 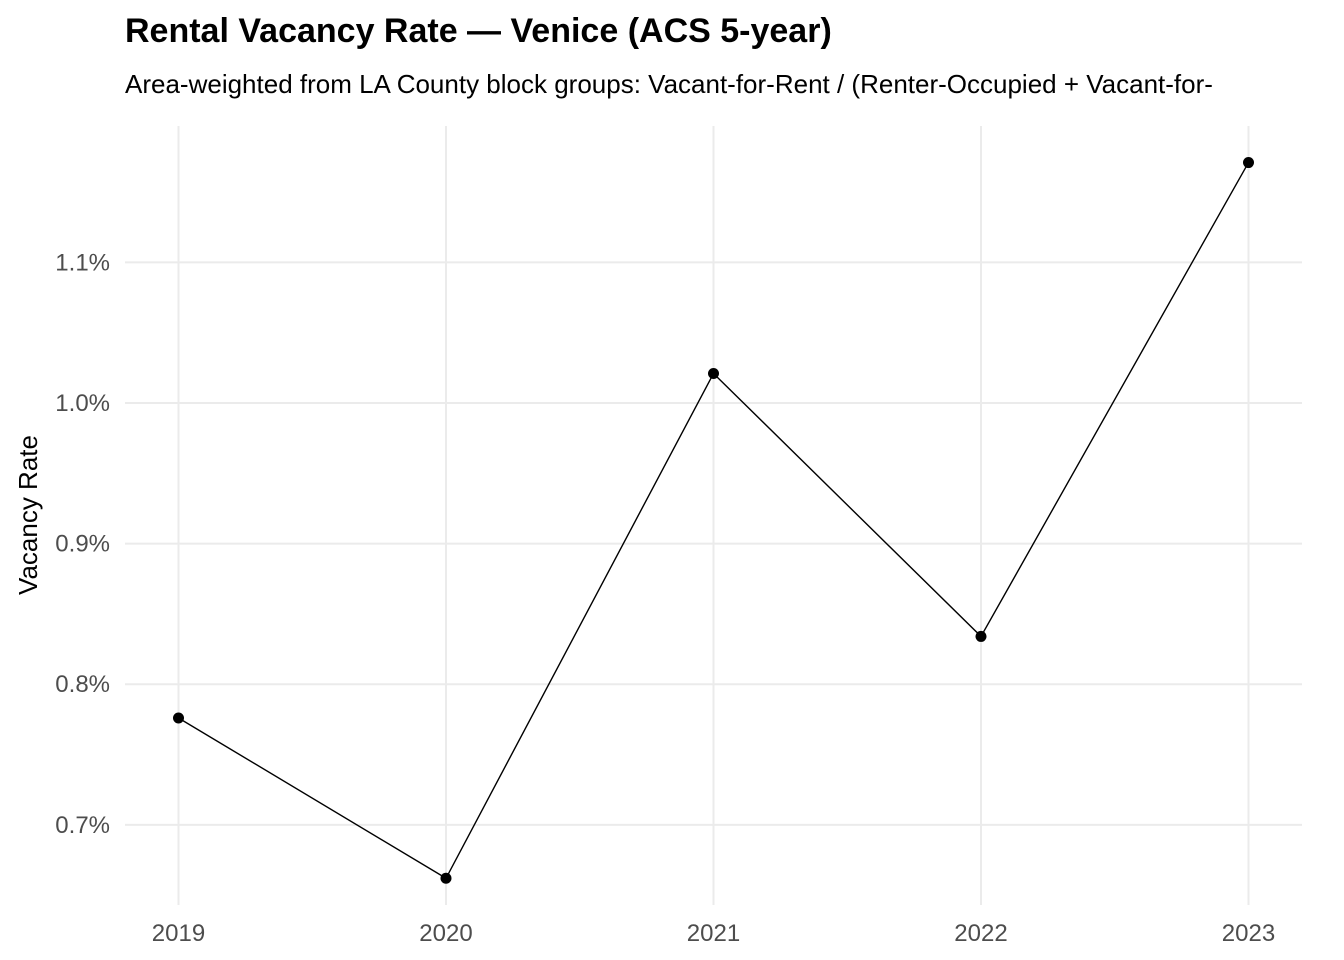 I want to click on x-tick-label: 2022, so click(x=980, y=933).